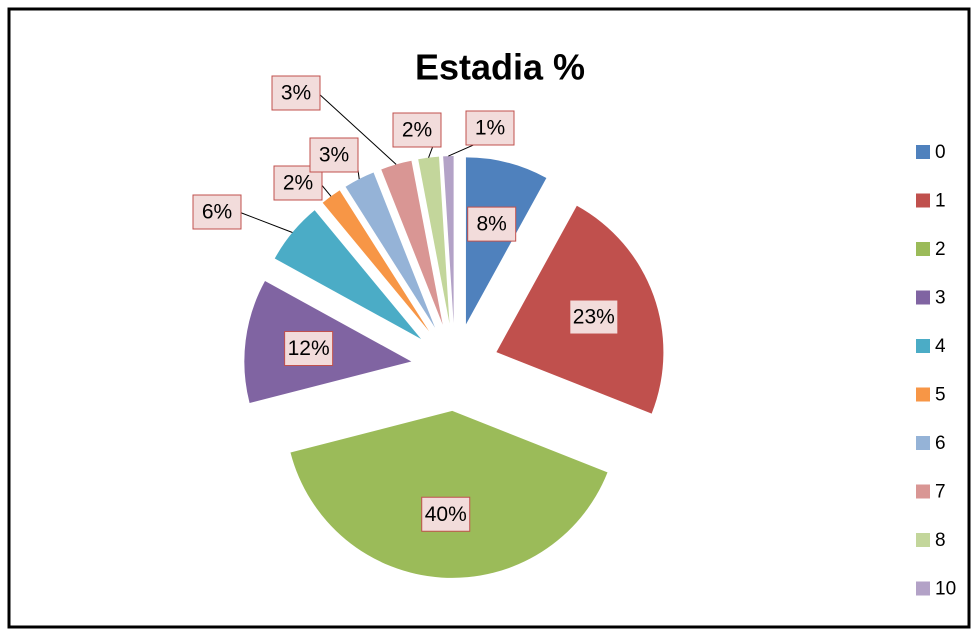 The height and width of the screenshot is (642, 978). What do you see at coordinates (500, 67) in the screenshot?
I see `chart-title: Estadia %` at bounding box center [500, 67].